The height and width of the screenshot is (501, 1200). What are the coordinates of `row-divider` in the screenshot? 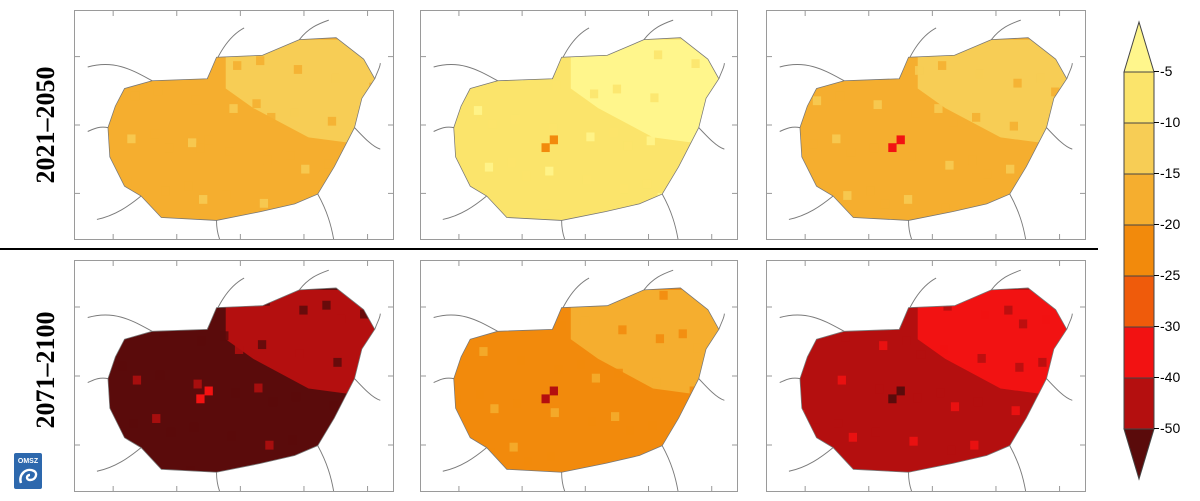 It's located at (549, 249).